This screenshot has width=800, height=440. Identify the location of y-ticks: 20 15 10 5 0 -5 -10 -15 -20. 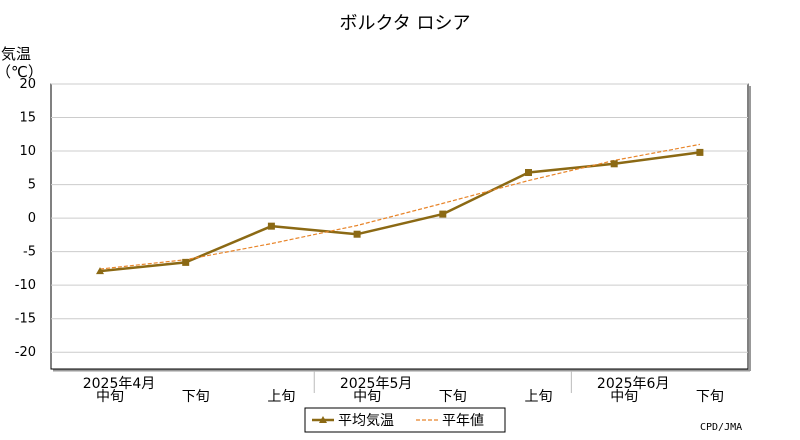
(25, 218).